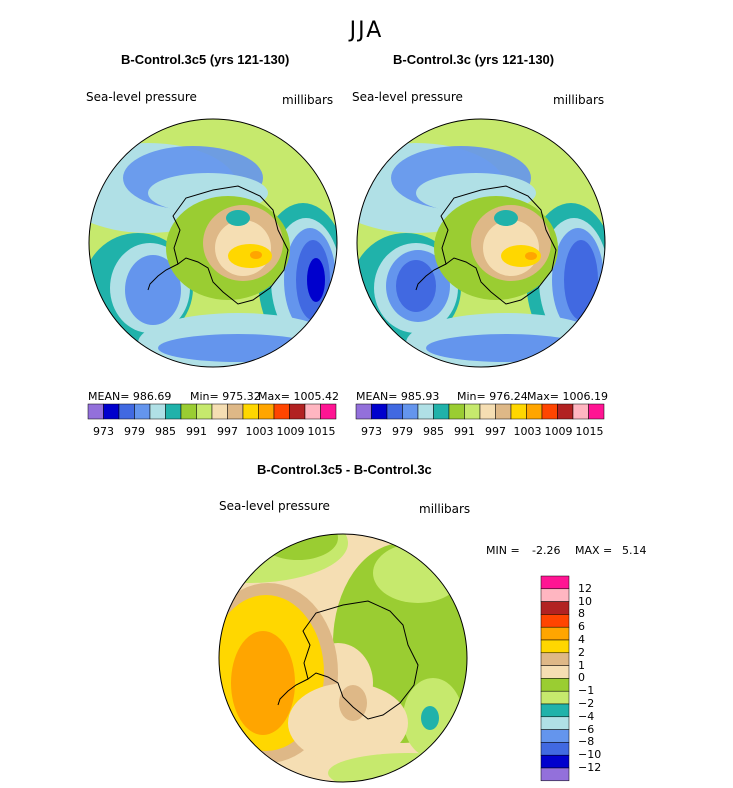  I want to click on panel1-units-label: millibars, so click(308, 100).